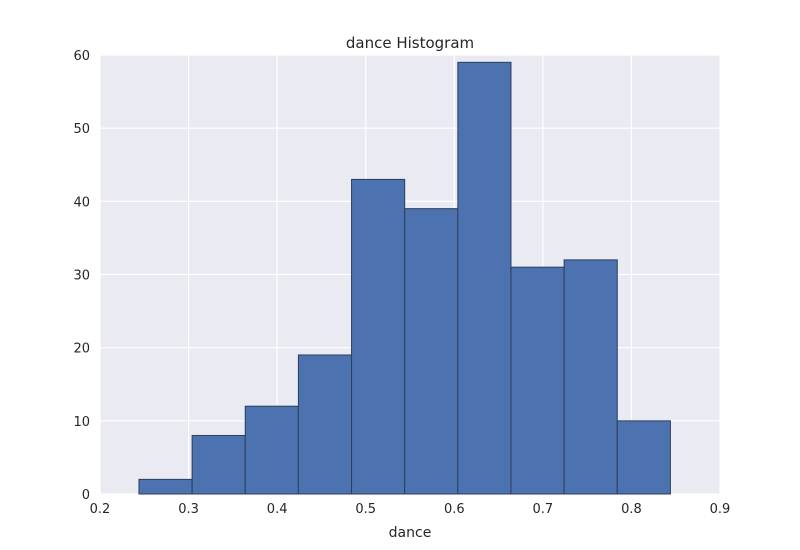 Image resolution: width=800 pixels, height=550 pixels. I want to click on y-tick-label: 60, so click(81, 56).